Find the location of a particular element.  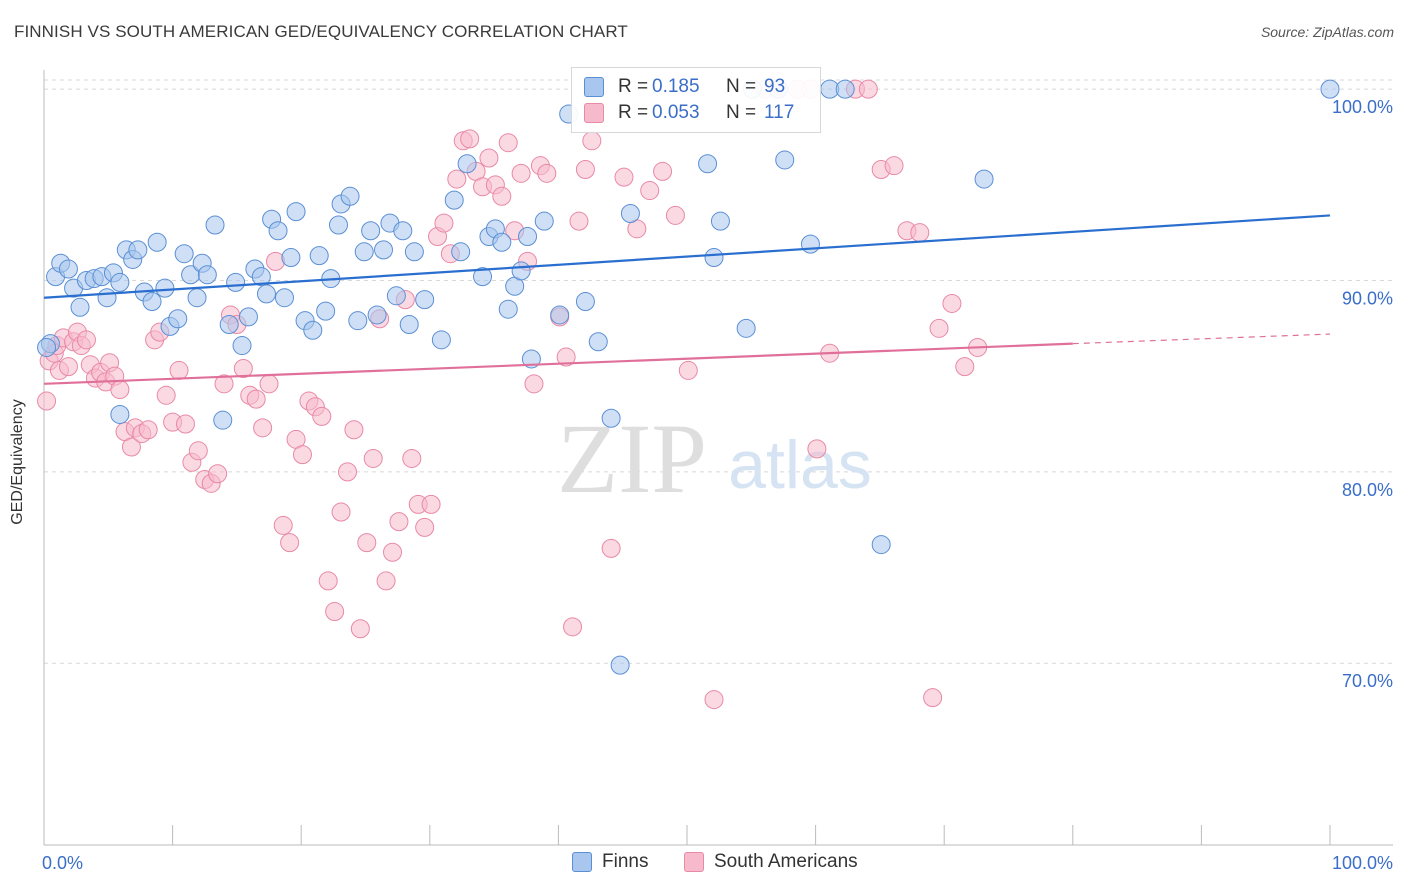

legend-item-finns: Finns is located at coordinates (610, 862).